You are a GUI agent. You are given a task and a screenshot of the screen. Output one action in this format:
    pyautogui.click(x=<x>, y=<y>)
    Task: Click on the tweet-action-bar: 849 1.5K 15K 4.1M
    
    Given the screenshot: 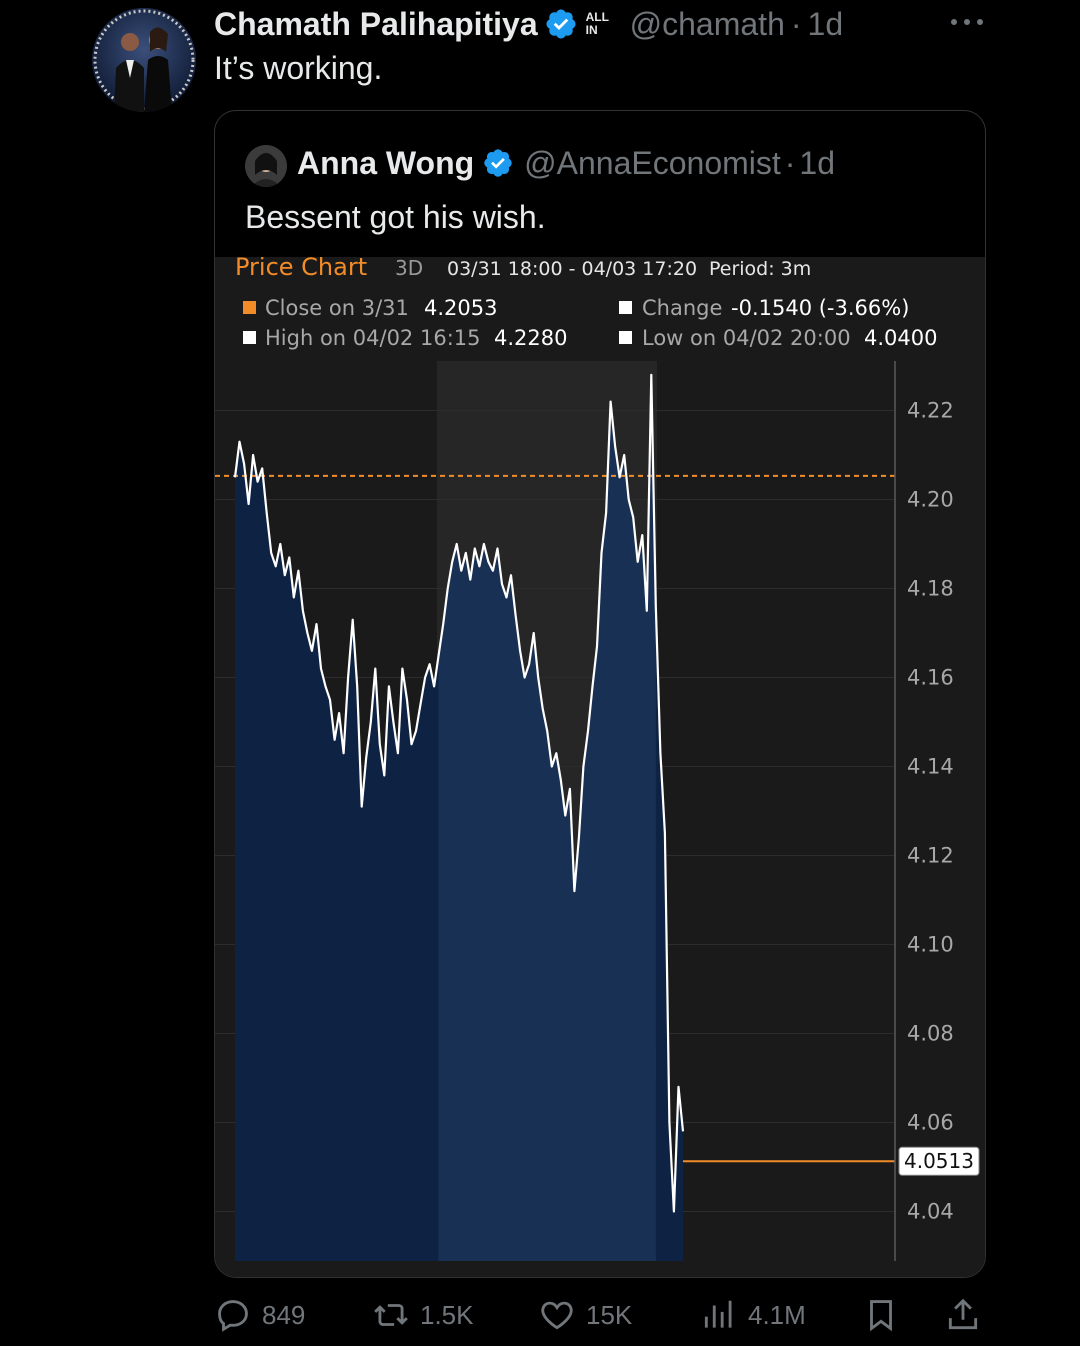 What is the action you would take?
    pyautogui.click(x=540, y=1315)
    